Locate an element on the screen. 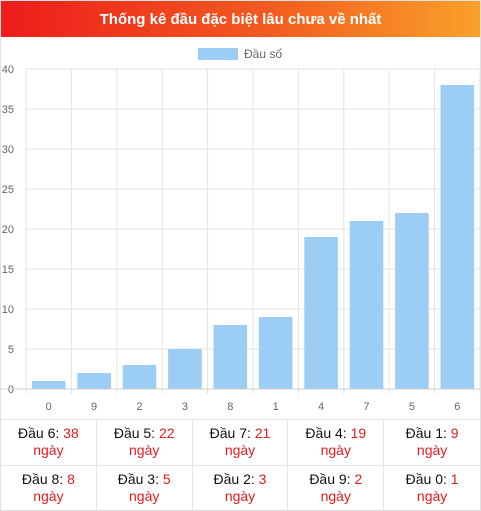  stat-cell: Đầu 8: 8 ngày is located at coordinates (49, 487).